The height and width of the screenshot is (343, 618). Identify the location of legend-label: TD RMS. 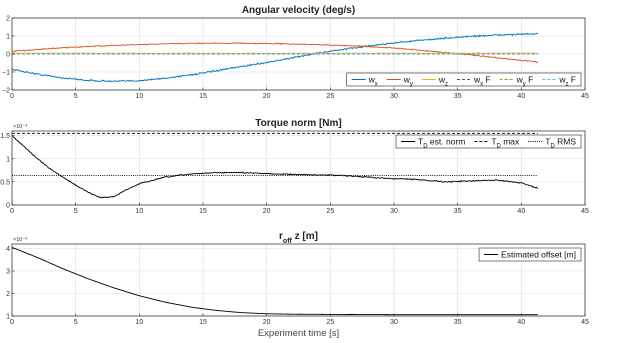
(560, 143).